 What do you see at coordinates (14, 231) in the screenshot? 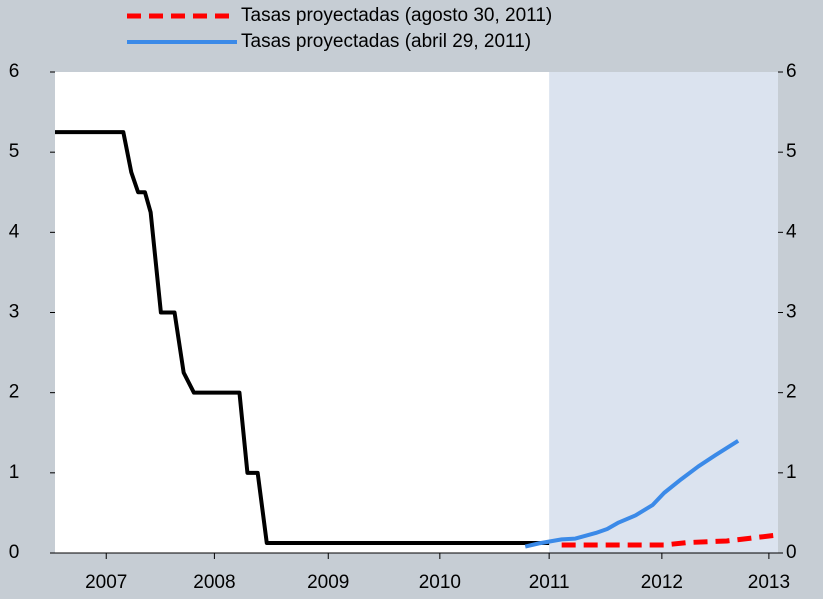
I see `y-tick-label: 4` at bounding box center [14, 231].